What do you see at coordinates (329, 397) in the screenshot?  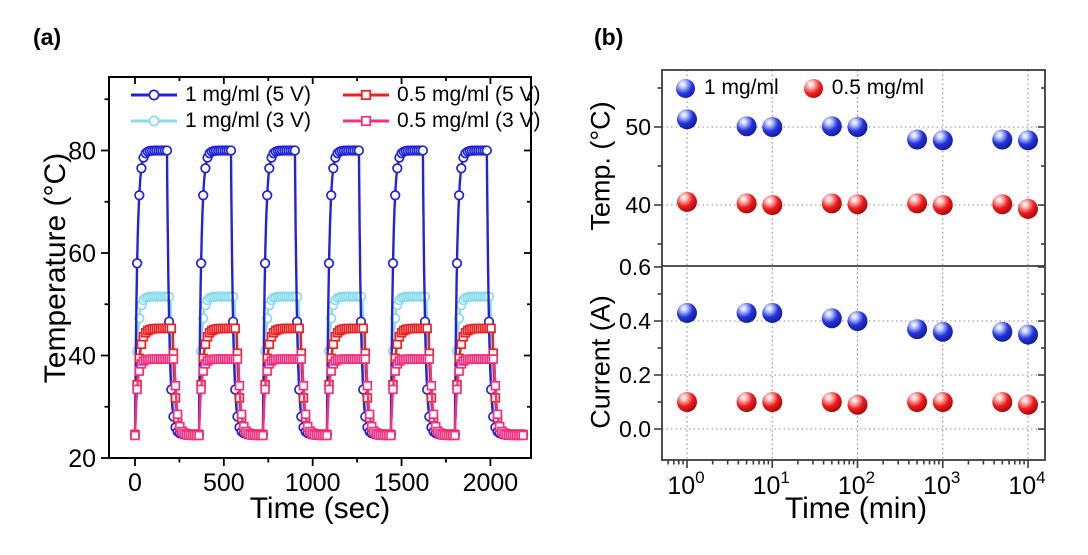 I see `markers-0-5-mg-ml-3-v` at bounding box center [329, 397].